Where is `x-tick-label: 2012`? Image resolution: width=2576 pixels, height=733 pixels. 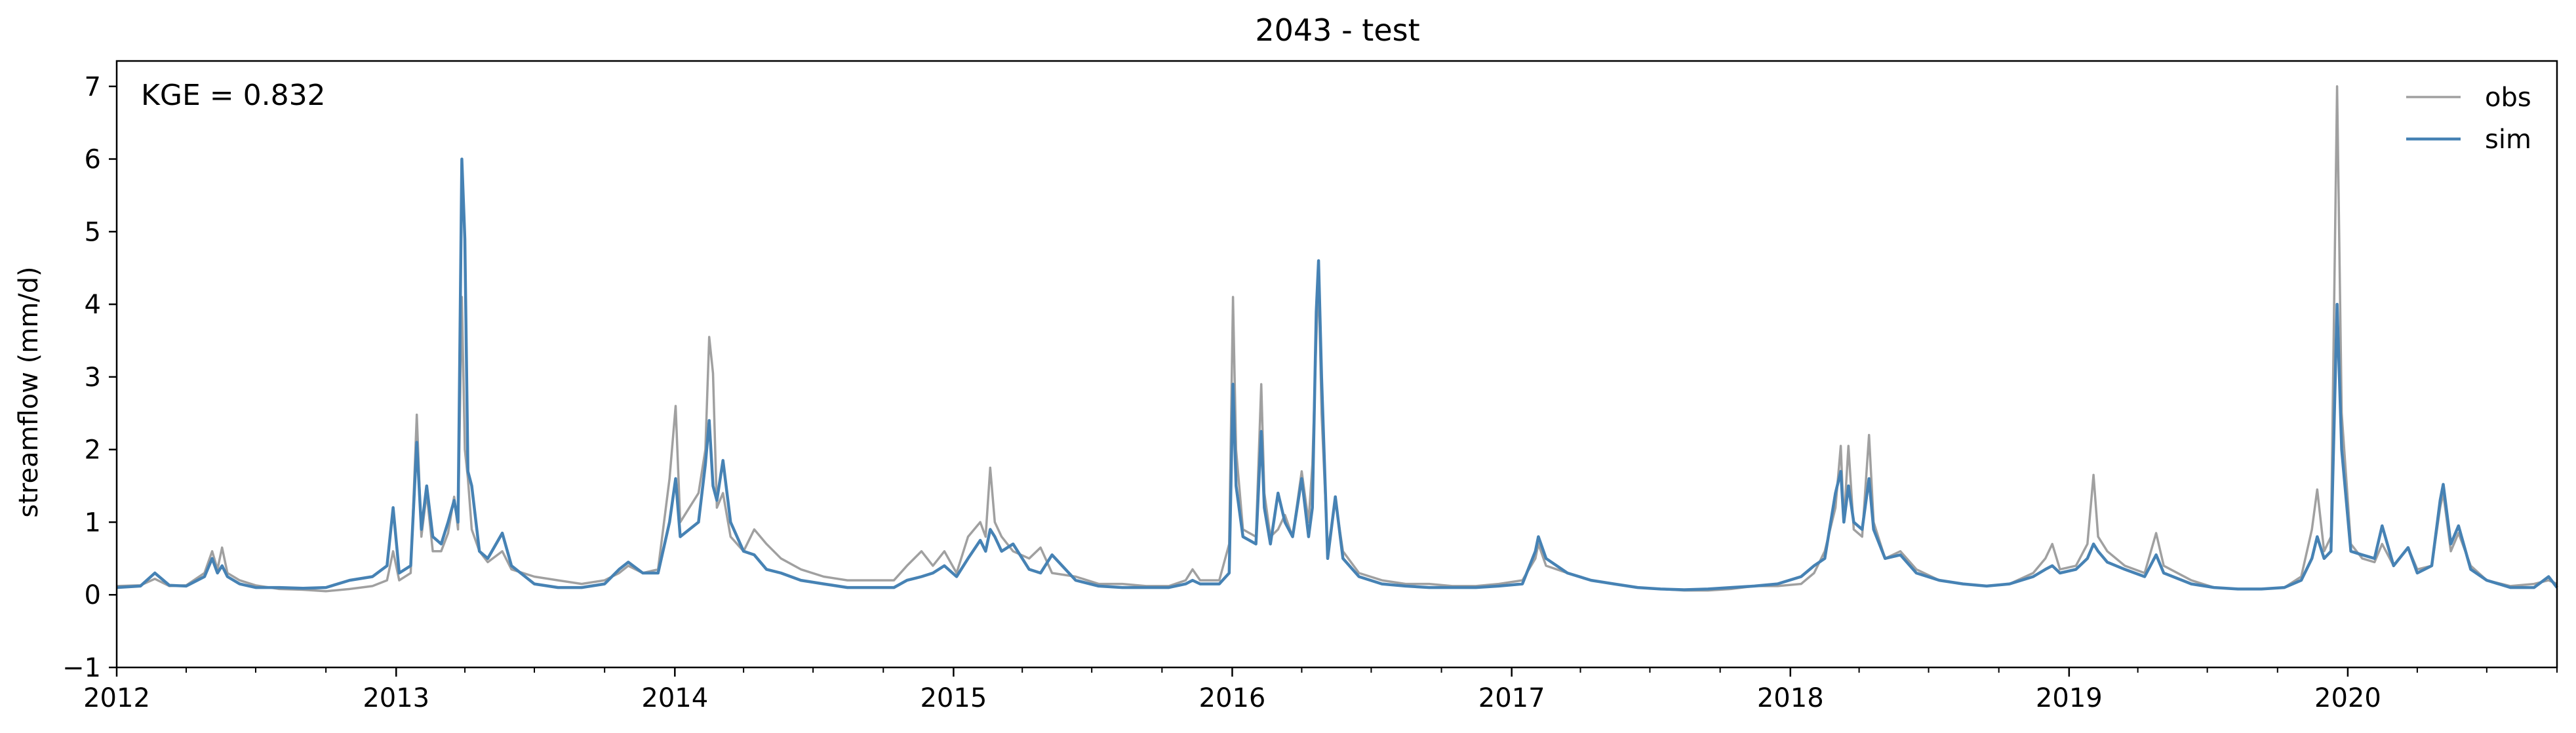
x-tick-label: 2012 is located at coordinates (116, 698).